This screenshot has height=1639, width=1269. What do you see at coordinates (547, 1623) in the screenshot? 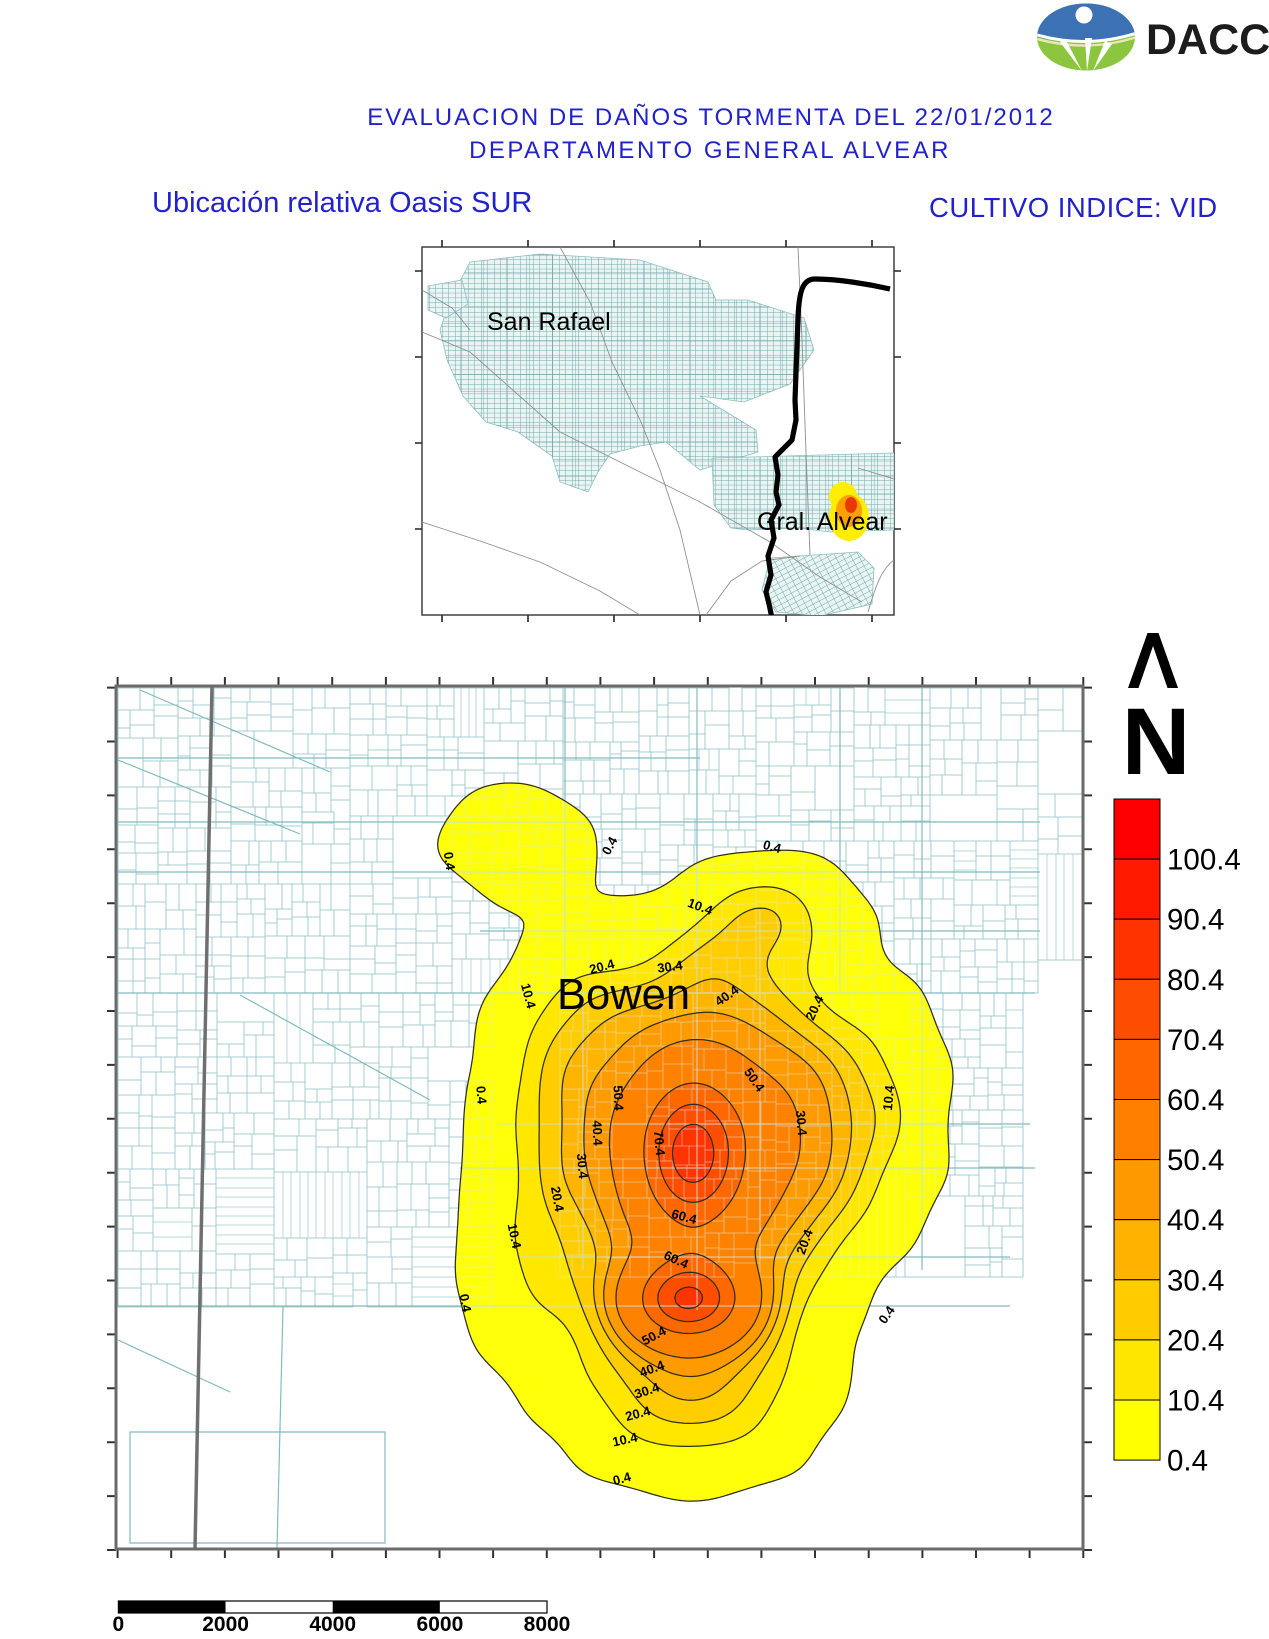
I see `svg-text: 8000` at bounding box center [547, 1623].